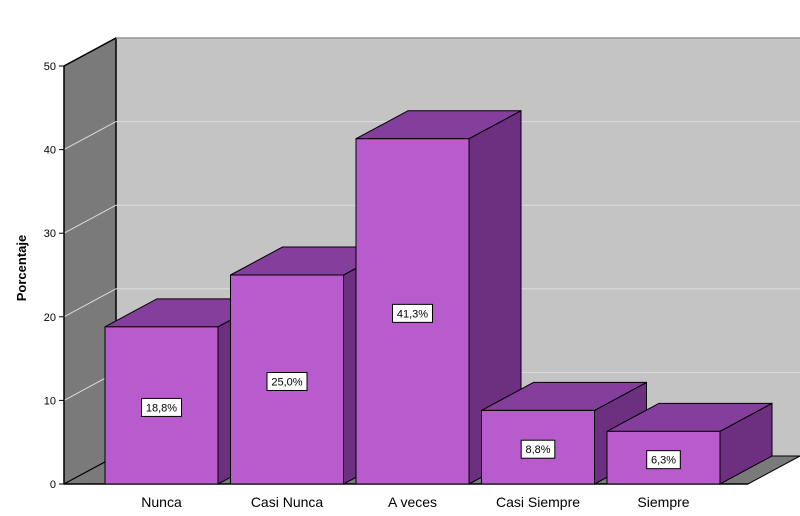 The height and width of the screenshot is (516, 800). I want to click on data-label: 8,8%, so click(537, 450).